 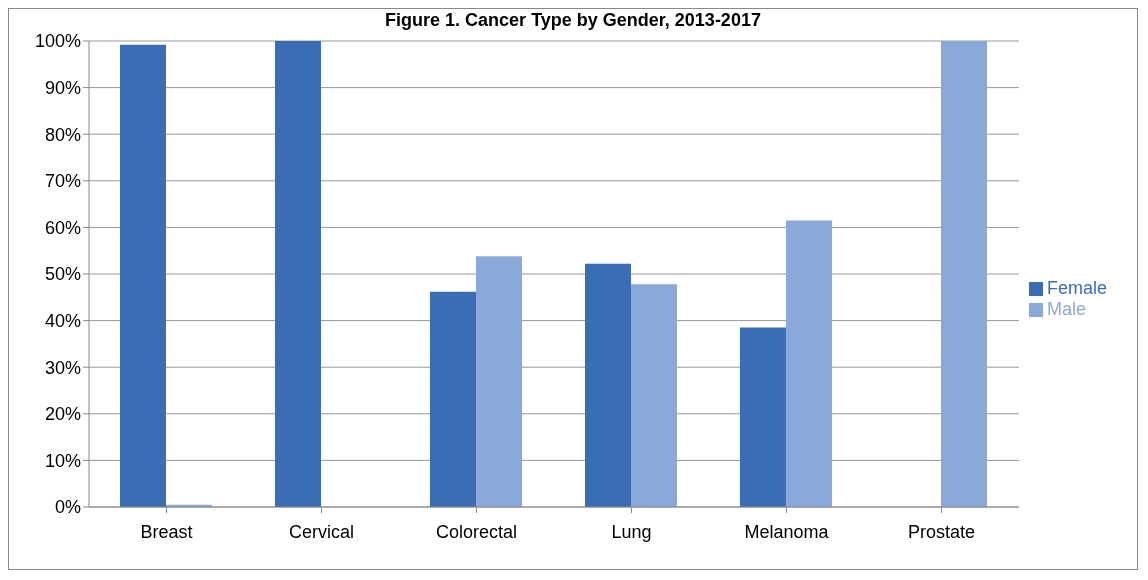 I want to click on y-tick-label: 30%, so click(x=62, y=367).